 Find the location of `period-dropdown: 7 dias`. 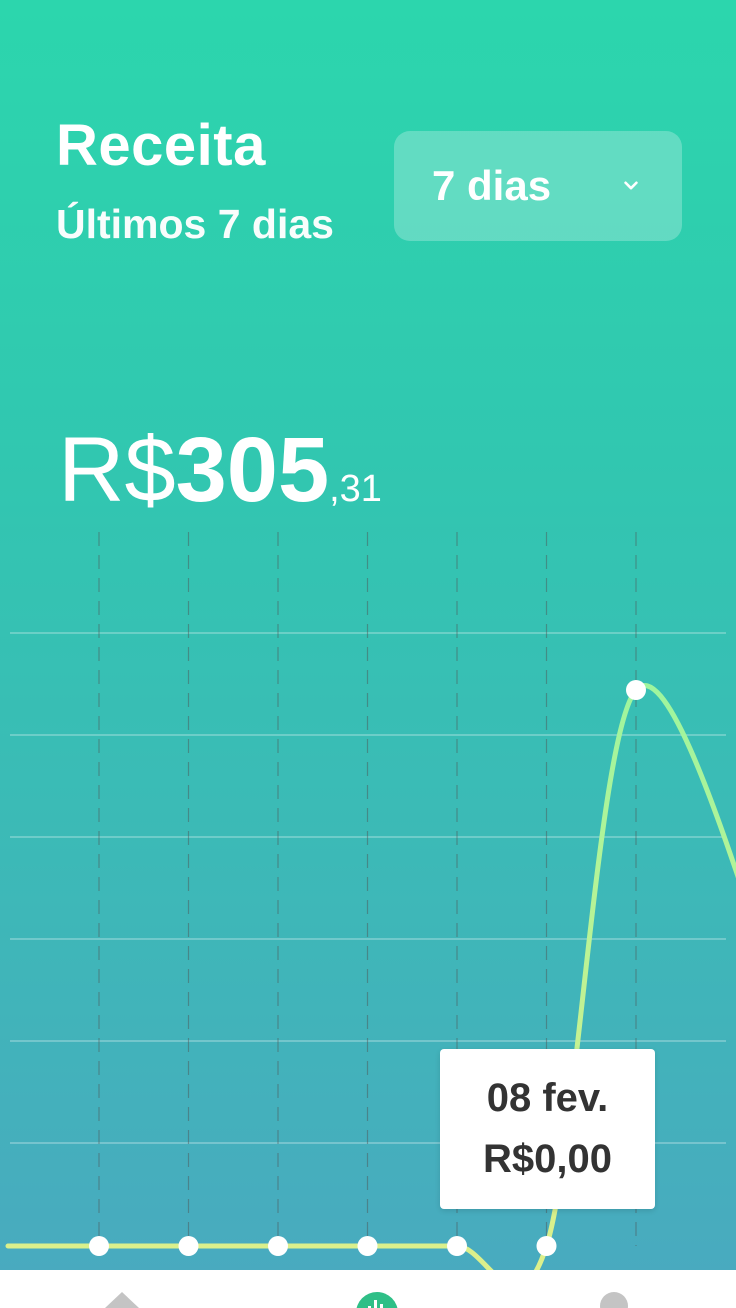

period-dropdown: 7 dias is located at coordinates (538, 186).